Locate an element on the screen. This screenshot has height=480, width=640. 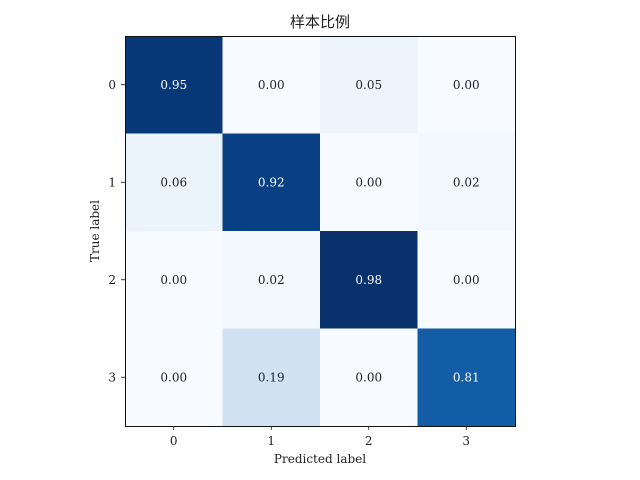
cell-value-label-2-1: 0.02 is located at coordinates (271, 280).